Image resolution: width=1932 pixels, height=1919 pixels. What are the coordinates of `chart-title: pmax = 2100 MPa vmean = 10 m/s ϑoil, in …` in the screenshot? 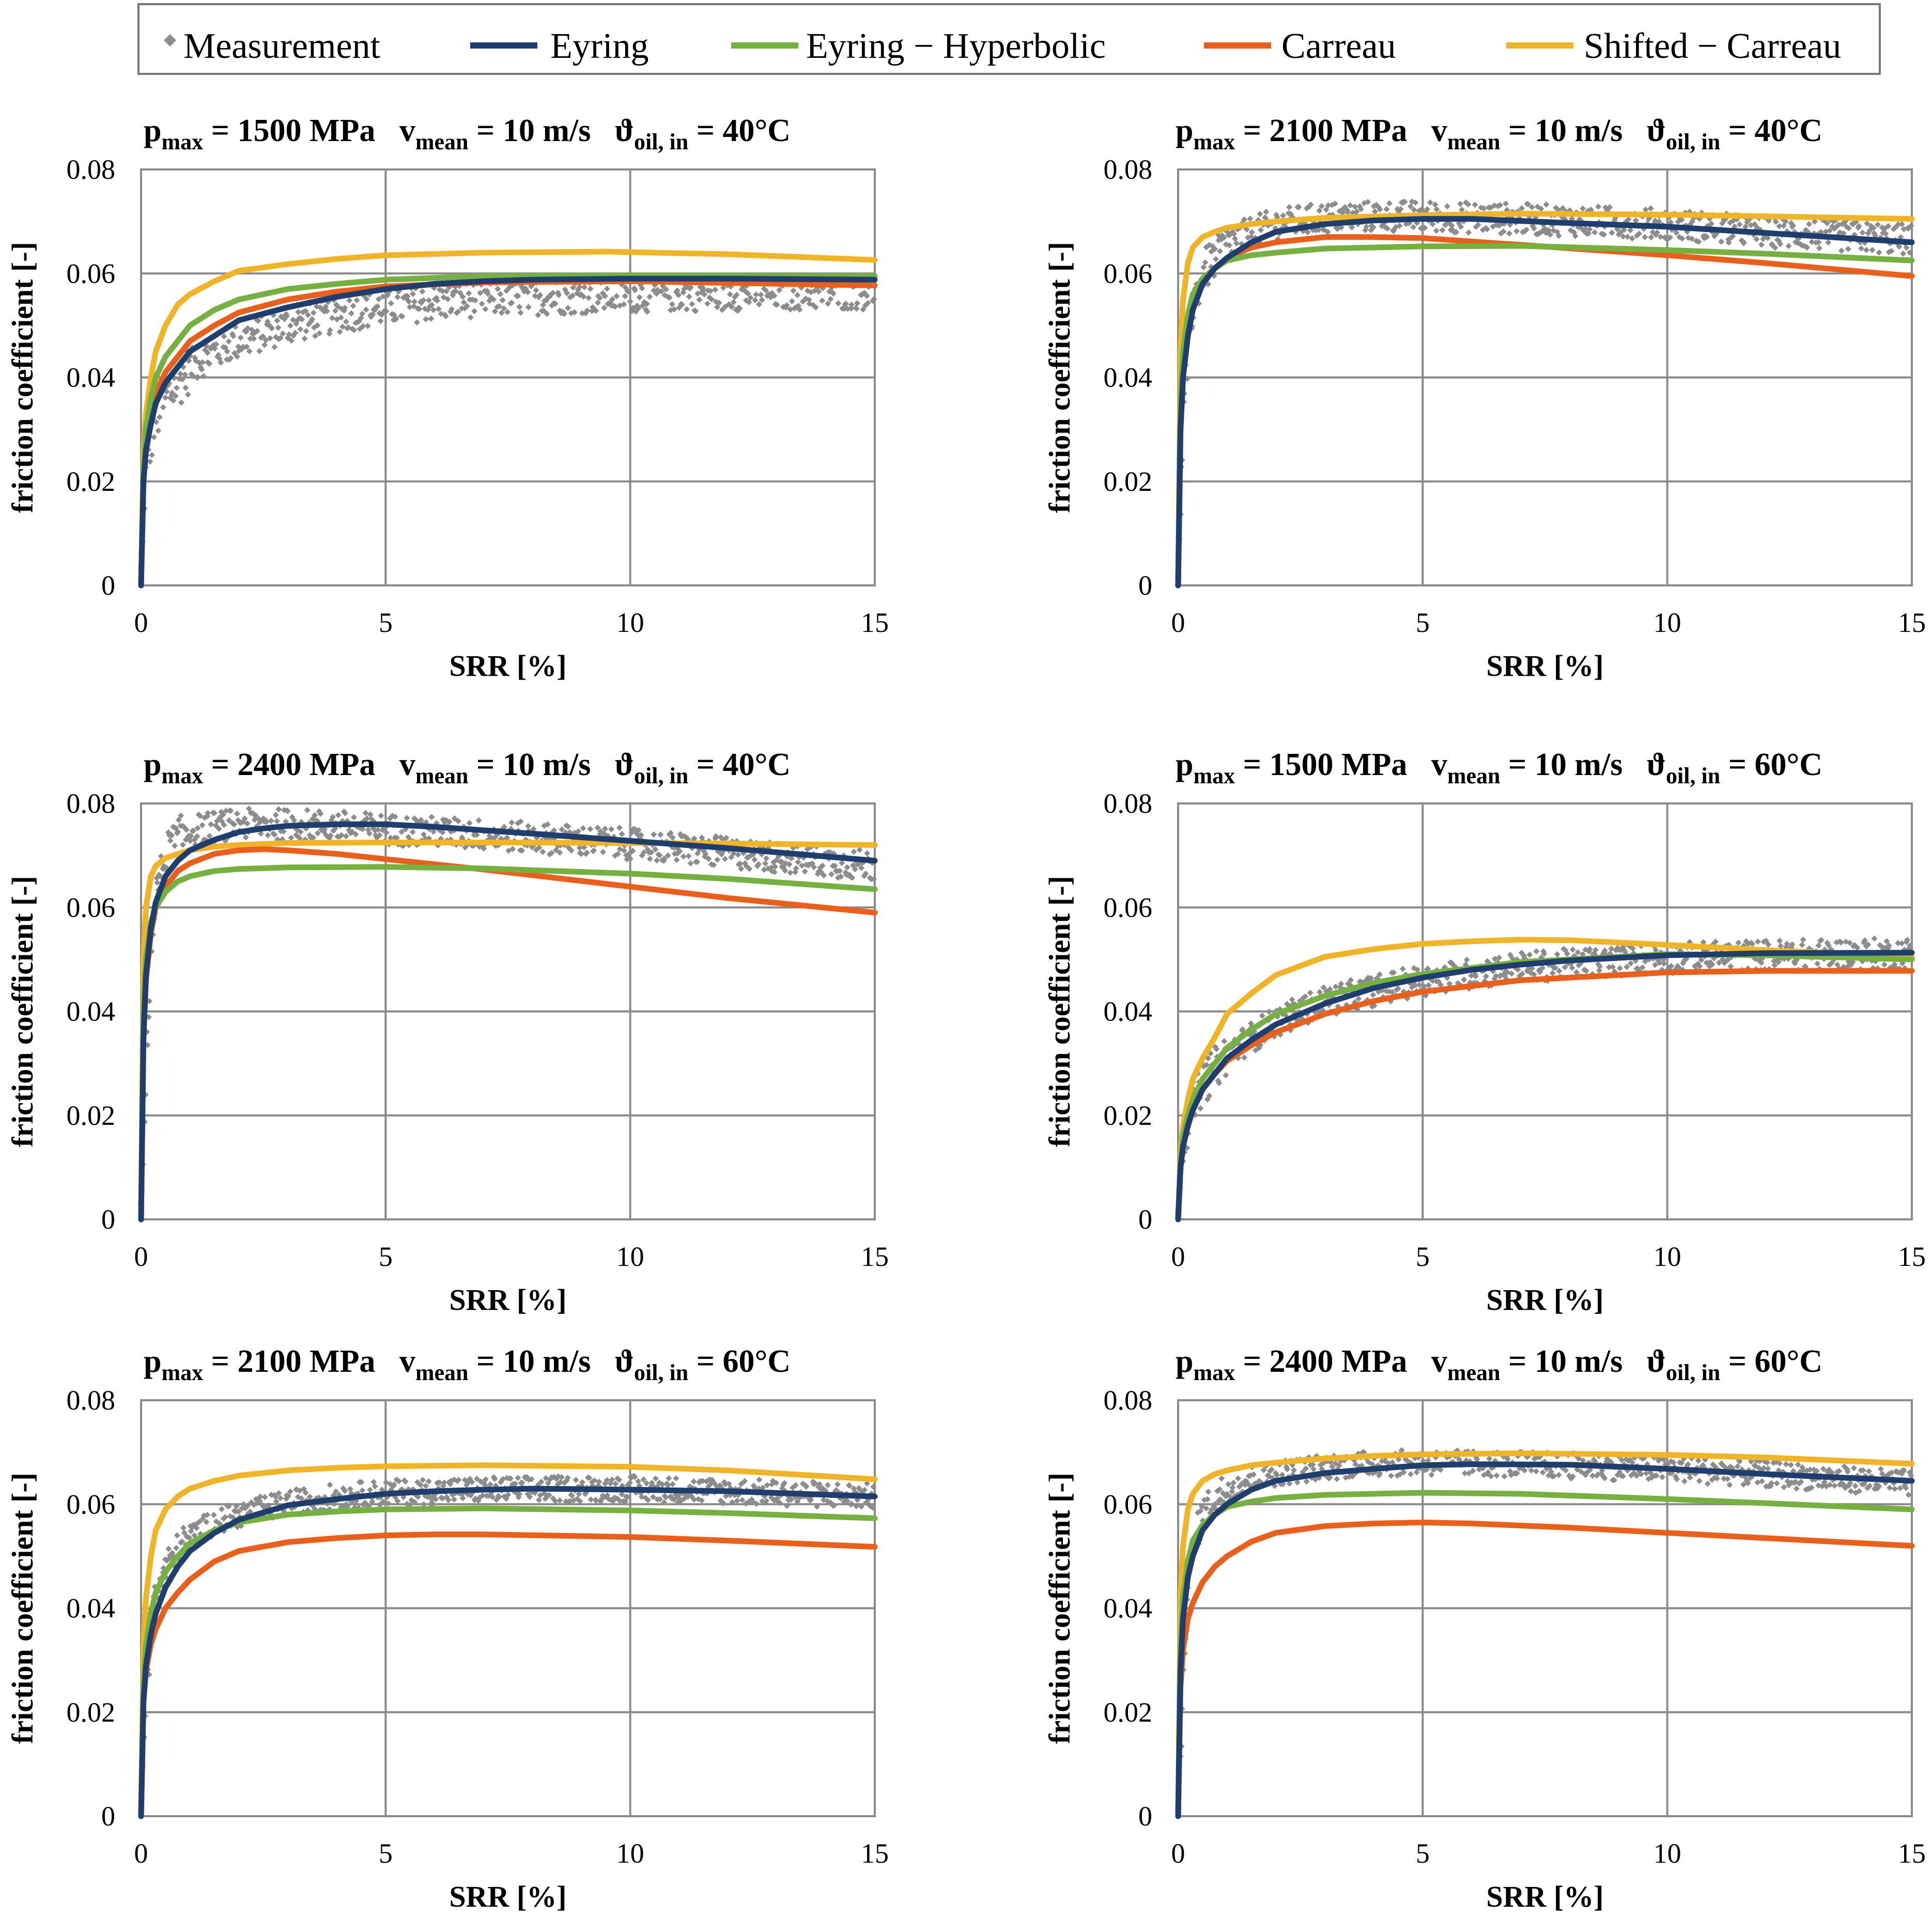 It's located at (468, 1364).